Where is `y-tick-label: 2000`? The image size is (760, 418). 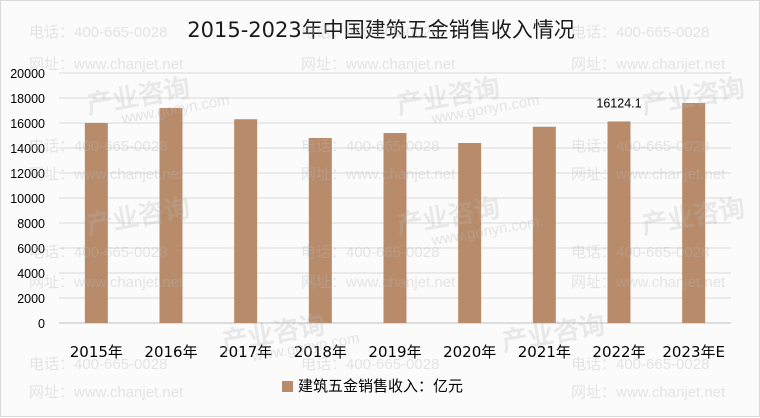
y-tick-label: 2000 is located at coordinates (31, 299).